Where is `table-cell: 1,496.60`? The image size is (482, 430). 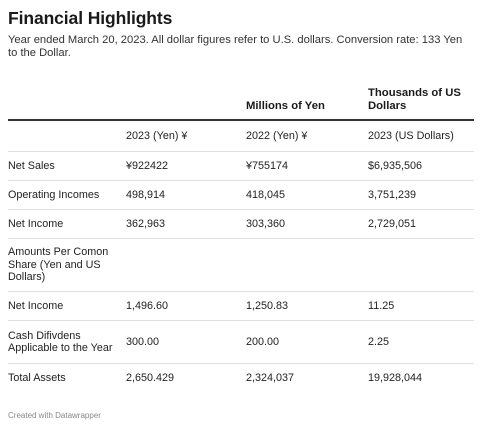 table-cell: 1,496.60 is located at coordinates (186, 306).